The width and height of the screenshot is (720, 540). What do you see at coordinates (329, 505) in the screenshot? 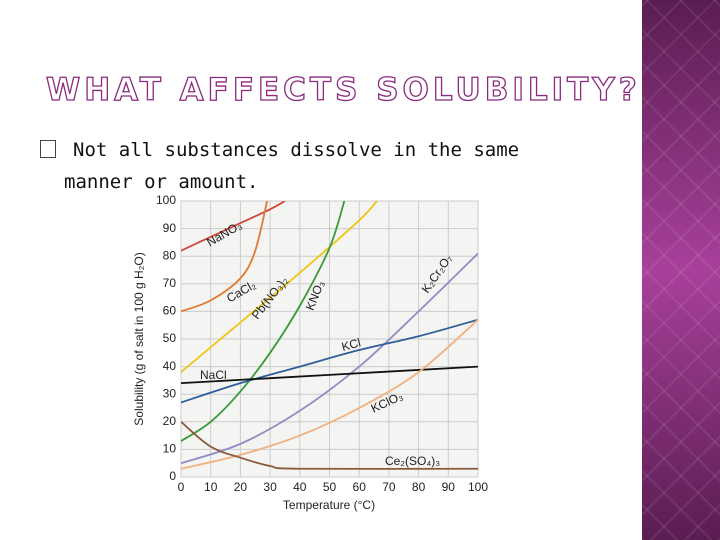
I see `x-axis-label: Temperature (°C)` at bounding box center [329, 505].